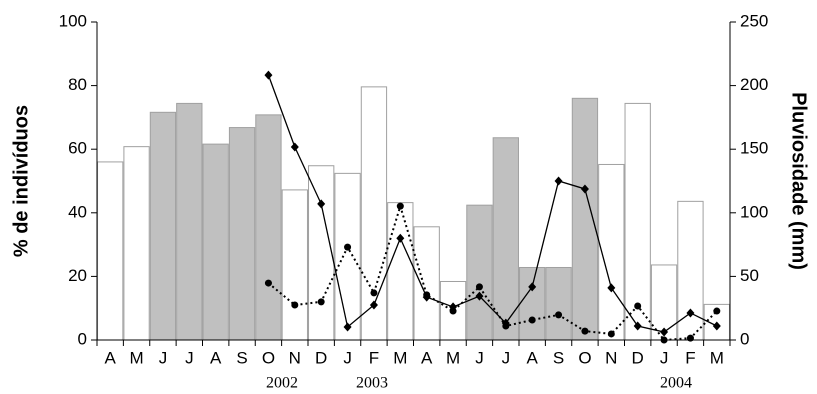 Image resolution: width=817 pixels, height=394 pixels. I want to click on y2-tick-label: 100, so click(754, 211).